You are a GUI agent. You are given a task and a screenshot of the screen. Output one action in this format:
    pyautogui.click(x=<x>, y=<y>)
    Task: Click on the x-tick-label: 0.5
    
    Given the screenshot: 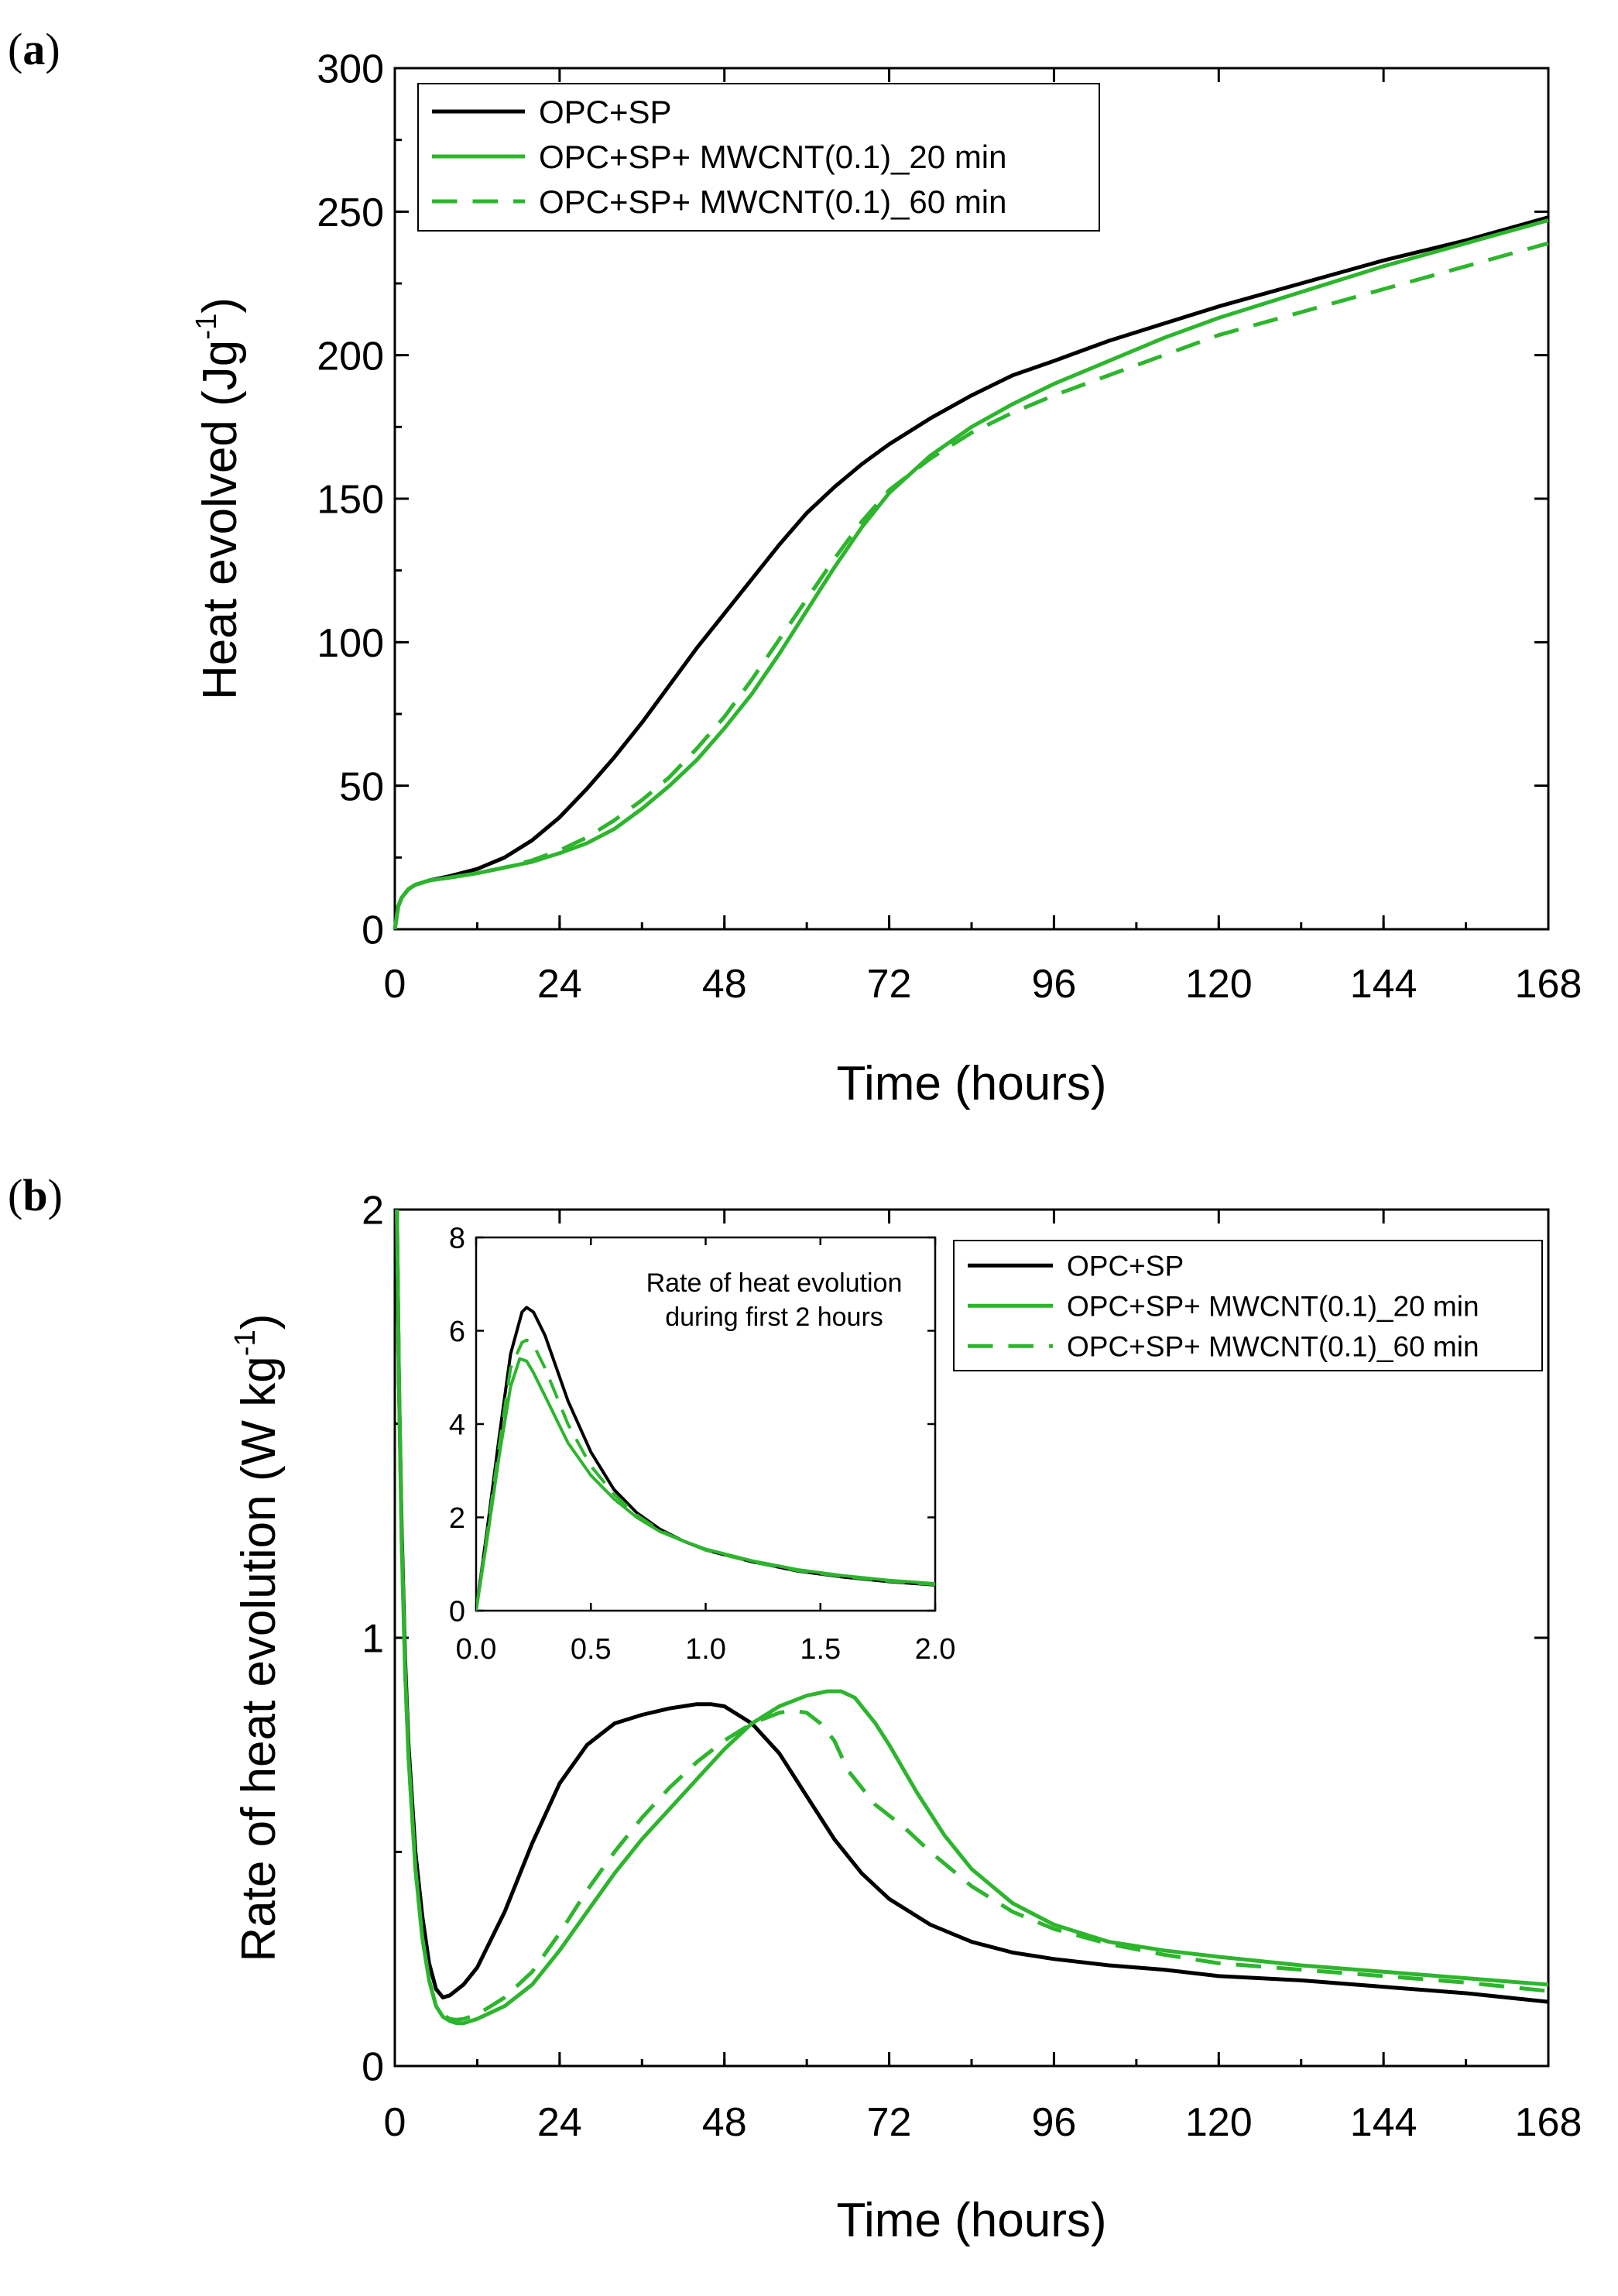 What is the action you would take?
    pyautogui.click(x=591, y=1649)
    